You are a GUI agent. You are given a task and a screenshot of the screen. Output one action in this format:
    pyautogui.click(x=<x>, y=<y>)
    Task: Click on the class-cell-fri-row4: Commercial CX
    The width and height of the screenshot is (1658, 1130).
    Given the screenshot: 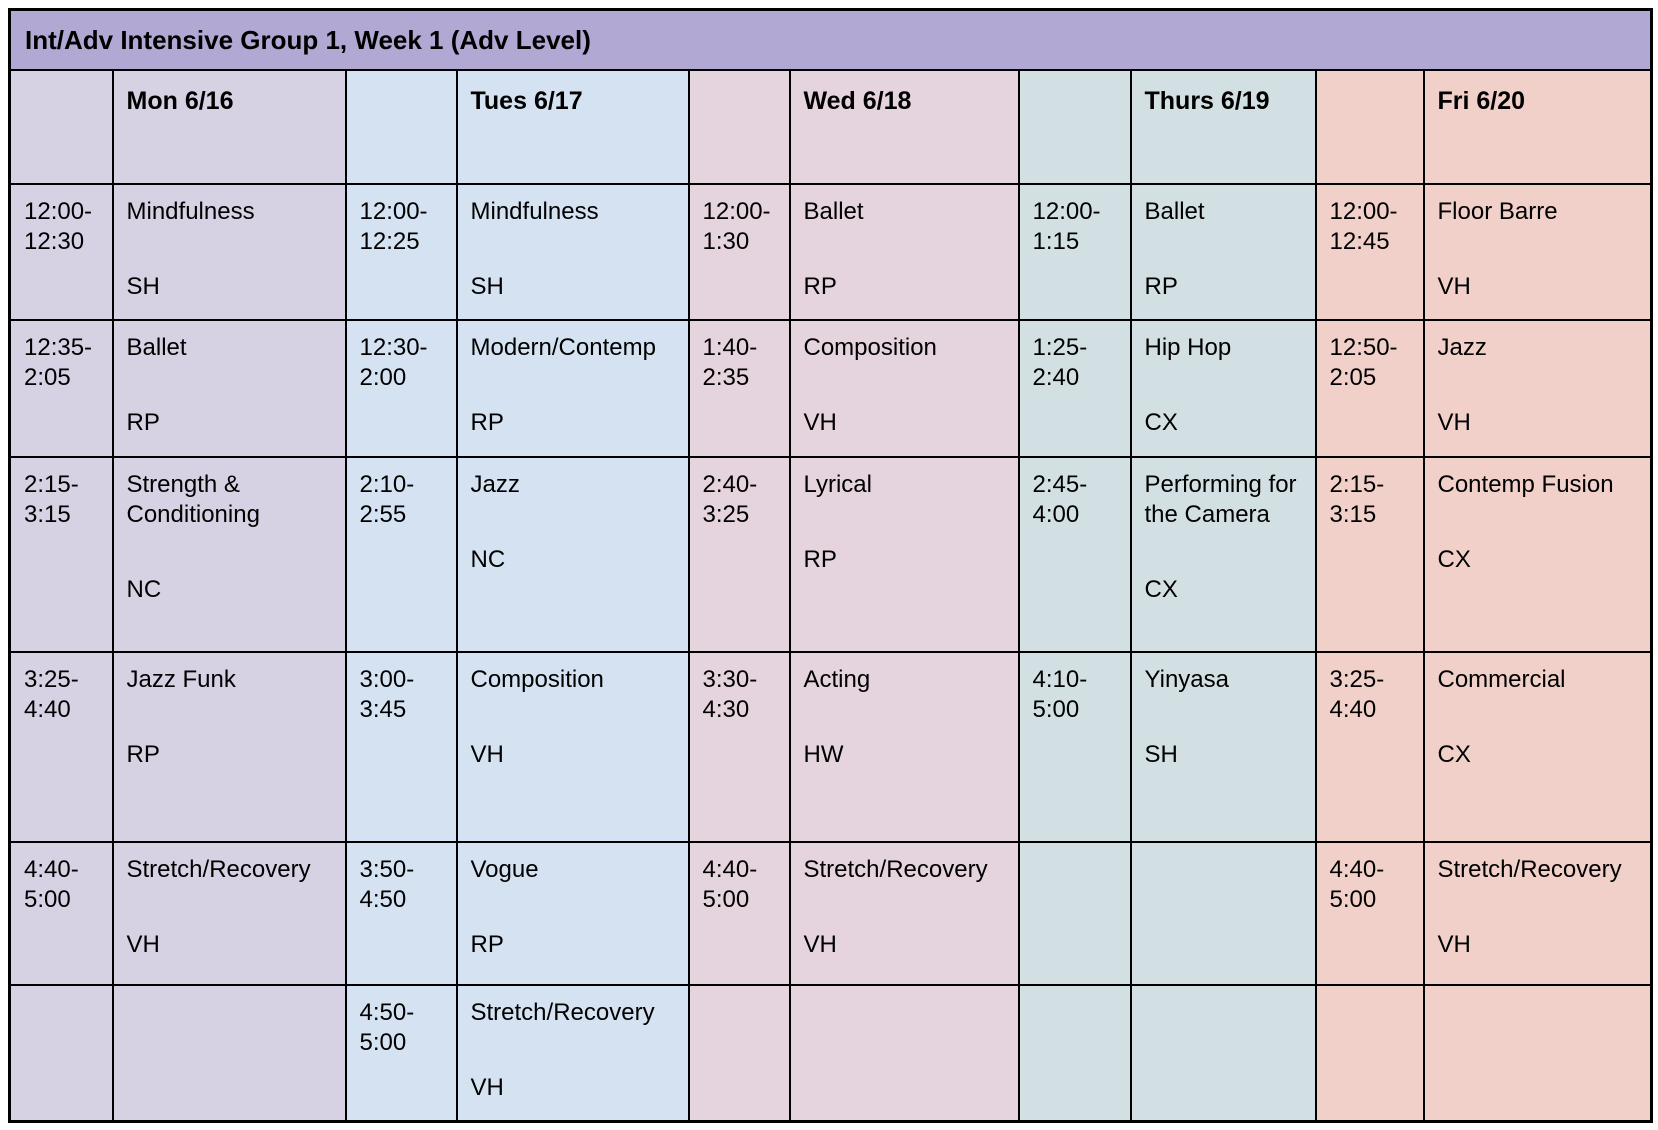 What is the action you would take?
    pyautogui.click(x=1537, y=746)
    